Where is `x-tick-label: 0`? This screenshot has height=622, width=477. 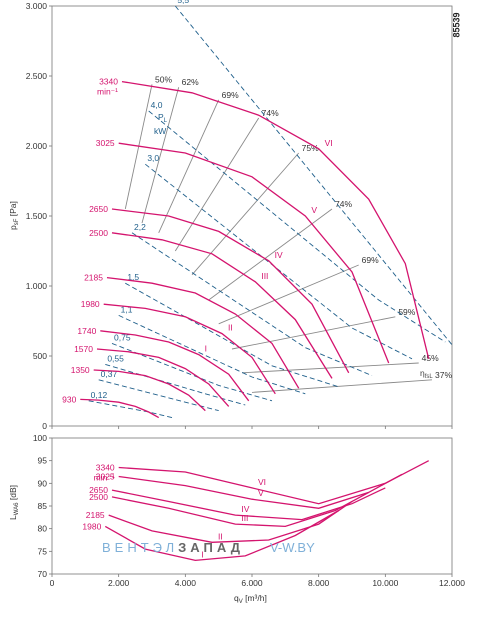 x-tick-label: 0 is located at coordinates (52, 583).